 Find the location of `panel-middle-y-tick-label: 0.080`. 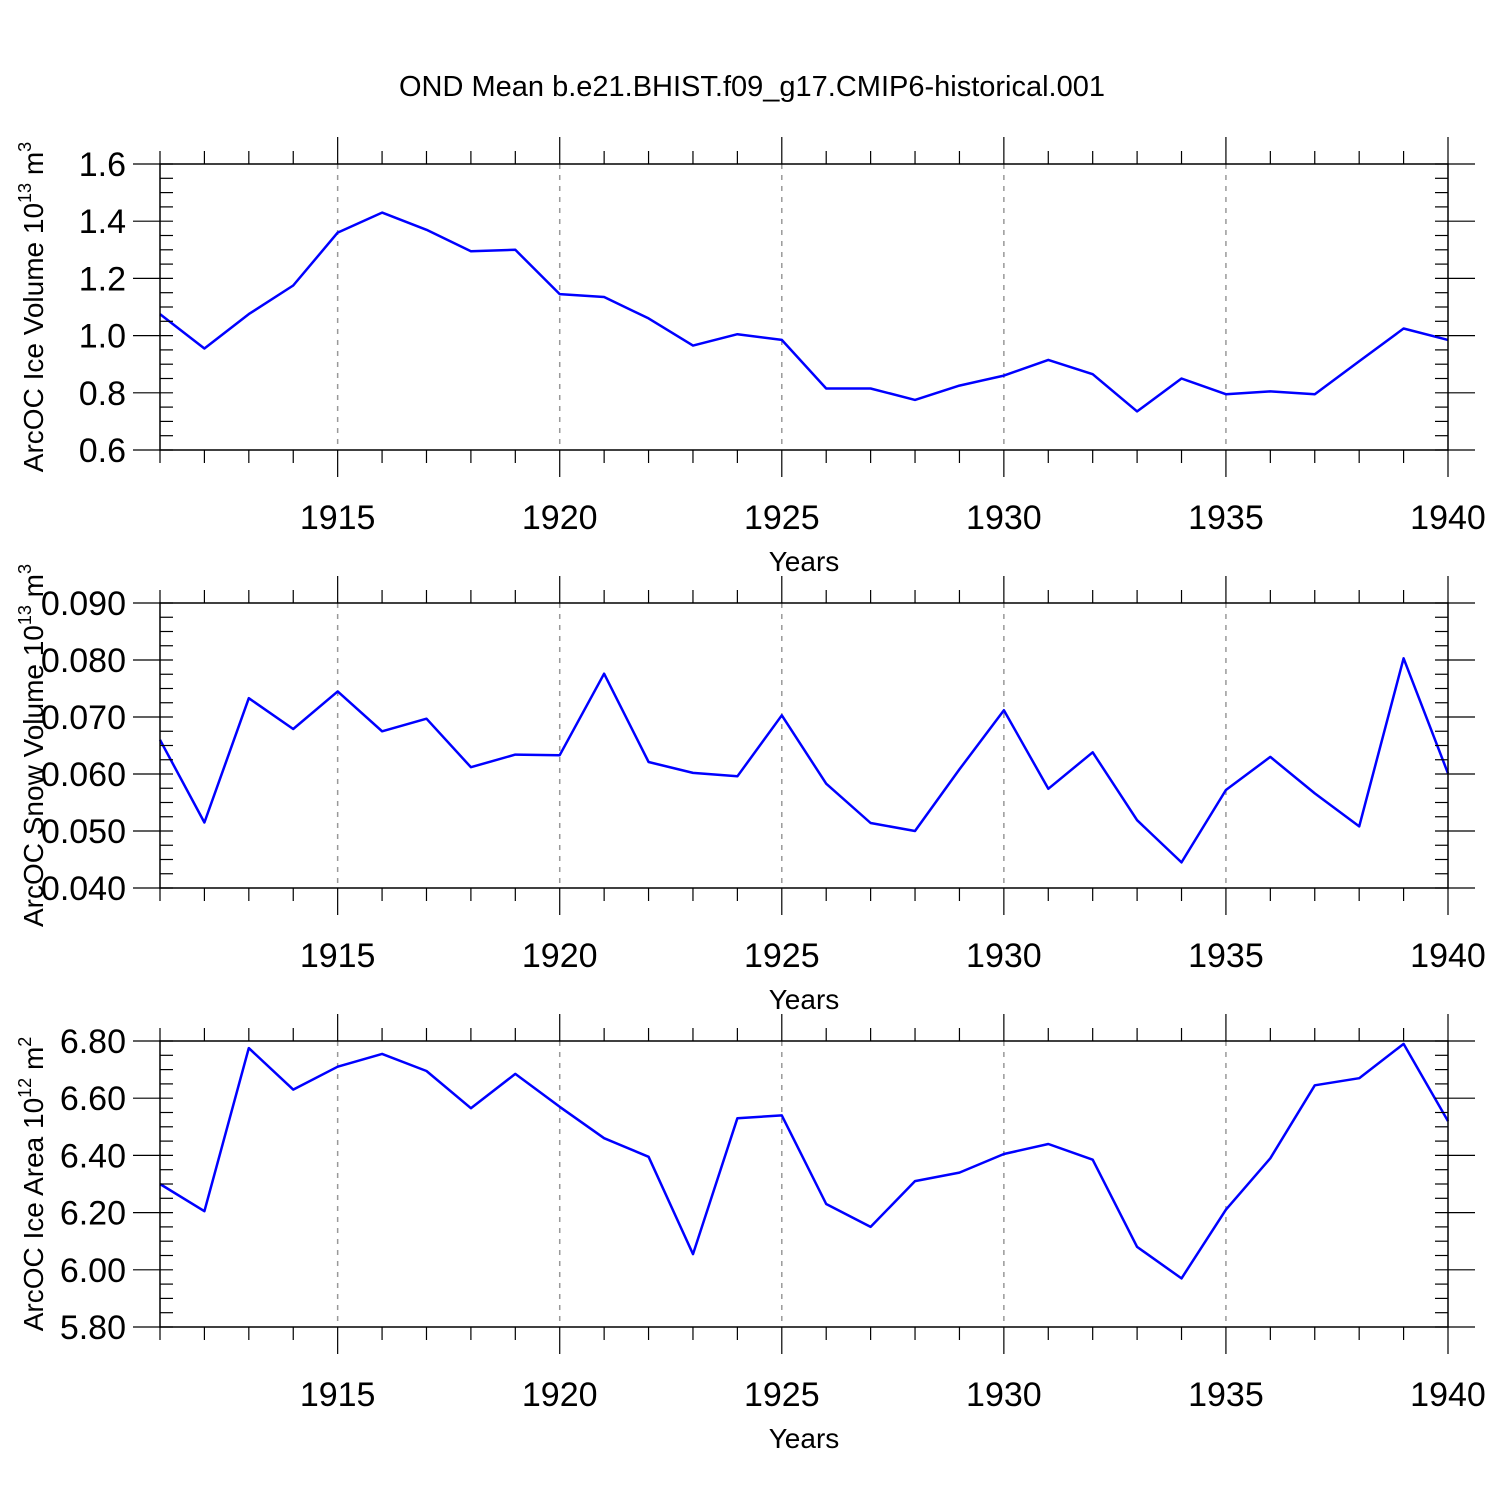

panel-middle-y-tick-label: 0.080 is located at coordinates (83, 661).